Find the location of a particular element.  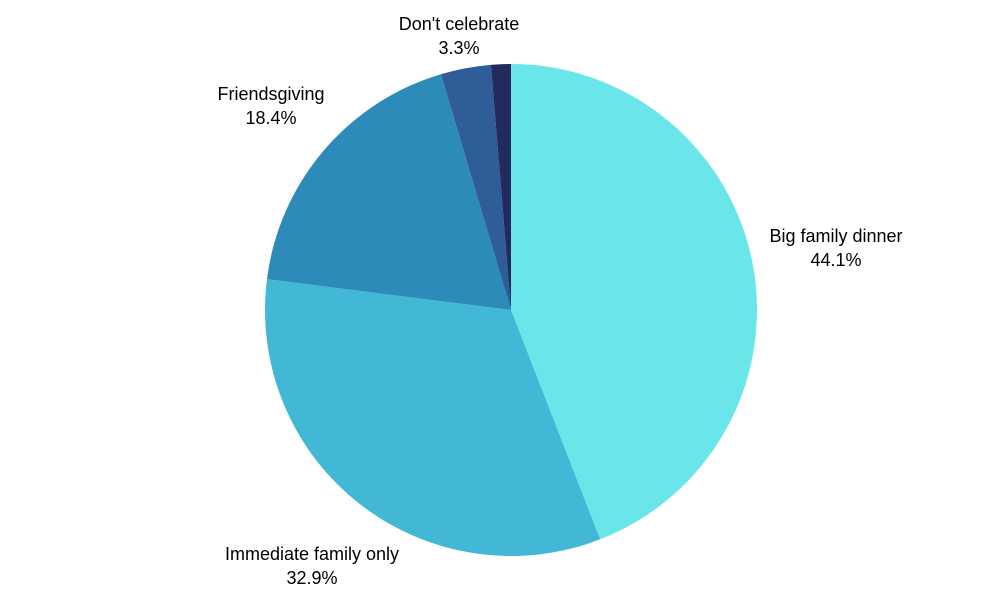

slice-label-big-family-dinner: Big family dinner is located at coordinates (835, 236).